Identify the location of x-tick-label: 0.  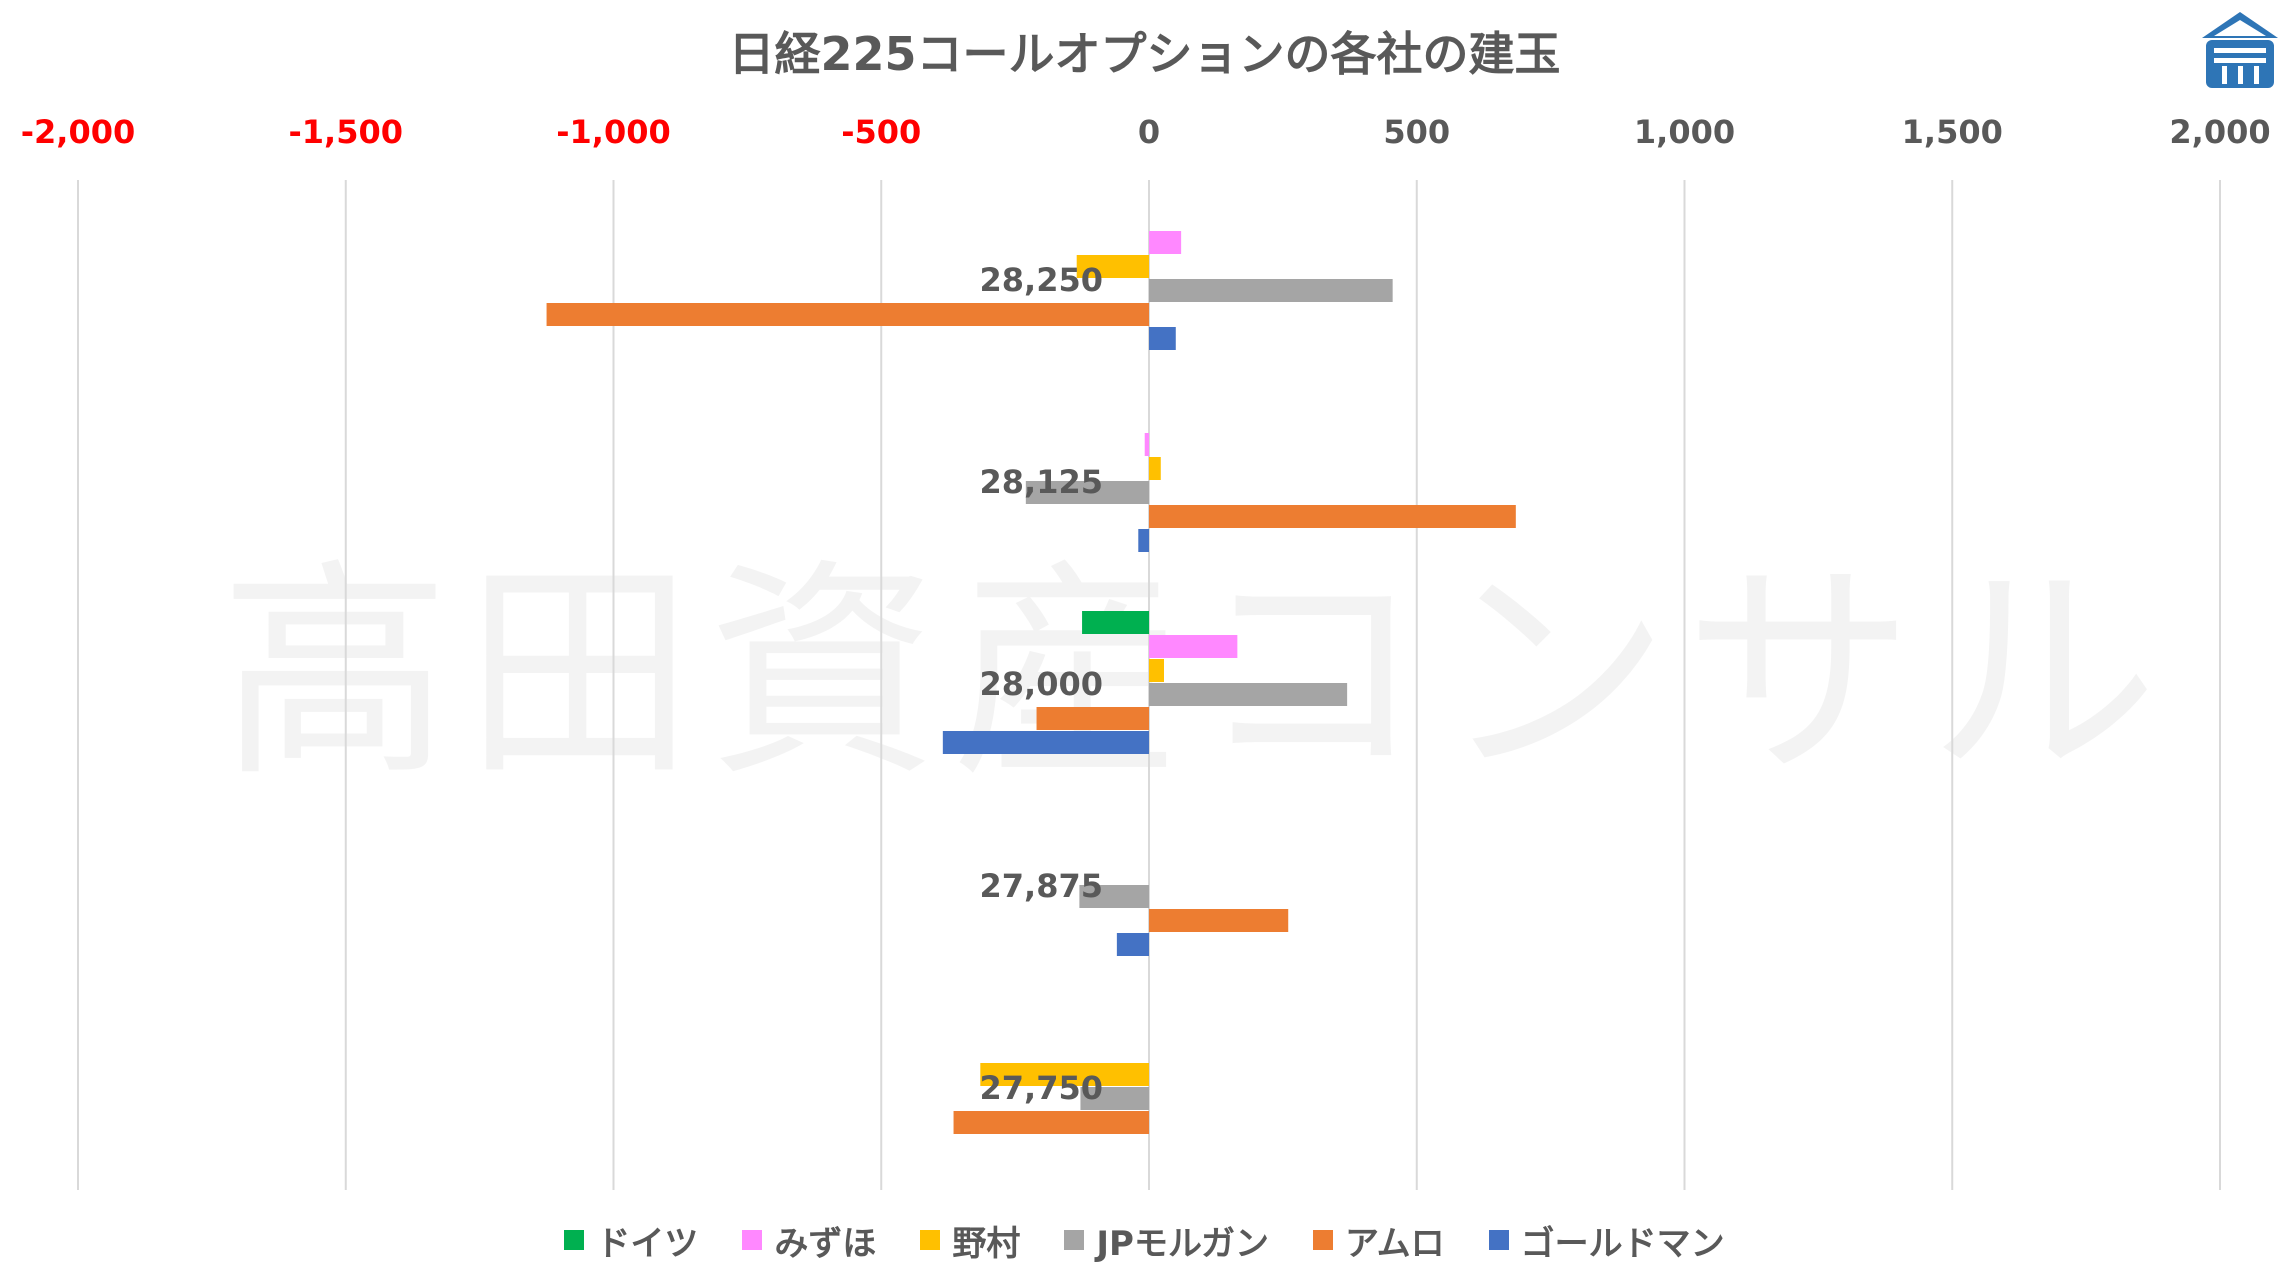
(1149, 132).